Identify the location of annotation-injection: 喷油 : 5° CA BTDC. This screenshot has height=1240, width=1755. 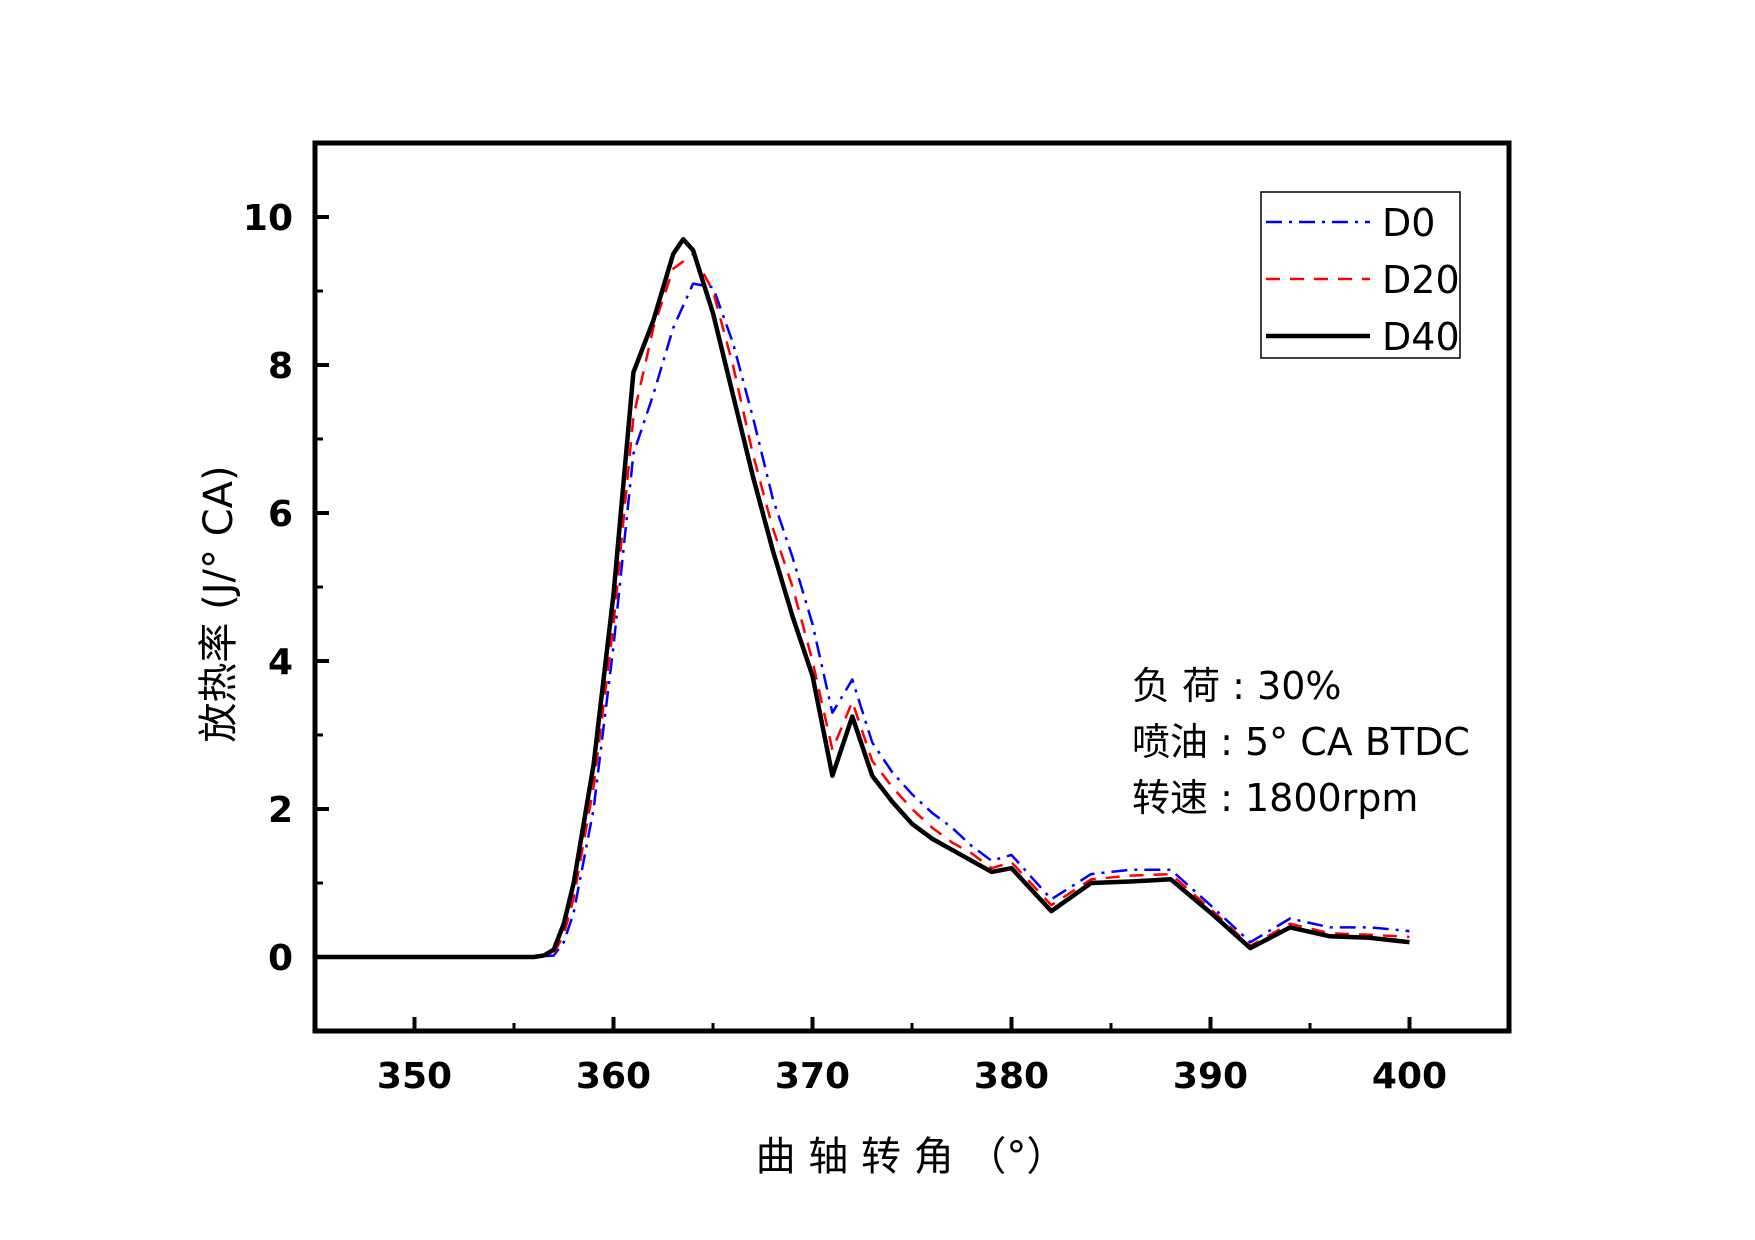
(1301, 742).